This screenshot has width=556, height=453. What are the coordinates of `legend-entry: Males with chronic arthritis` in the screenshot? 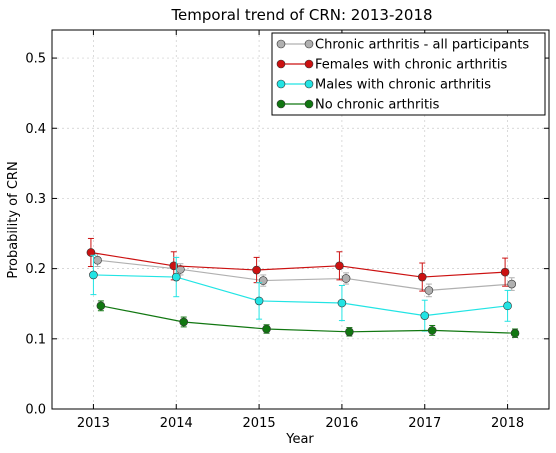 It's located at (403, 85).